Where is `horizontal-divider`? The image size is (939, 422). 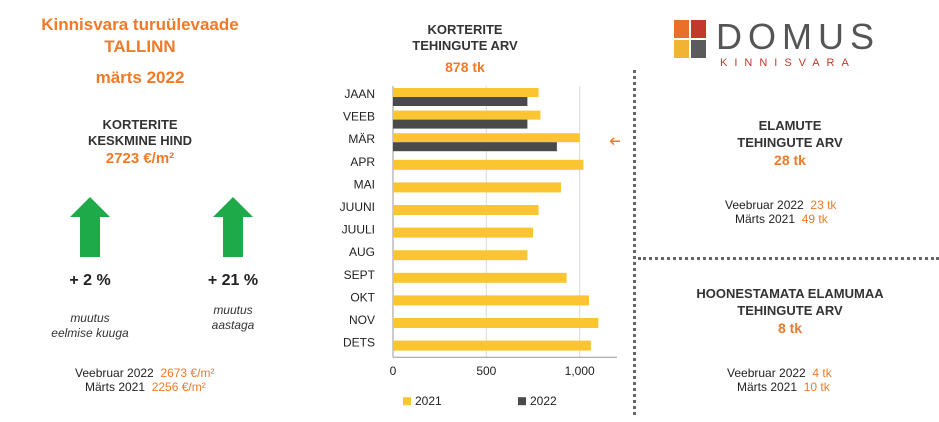 horizontal-divider is located at coordinates (788, 258).